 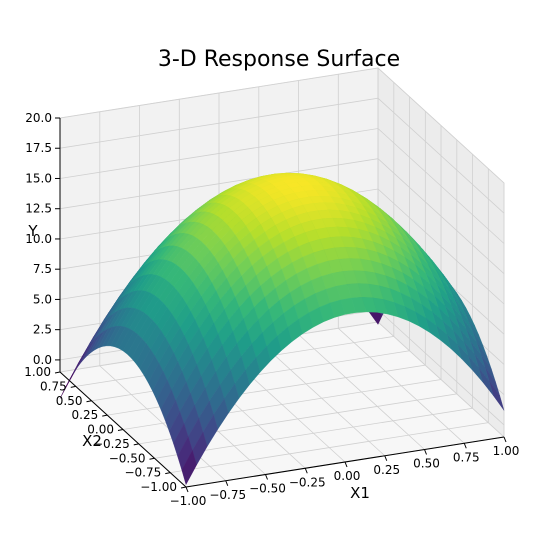 What do you see at coordinates (69, 401) in the screenshot?
I see `y-tick-label: 0.50` at bounding box center [69, 401].